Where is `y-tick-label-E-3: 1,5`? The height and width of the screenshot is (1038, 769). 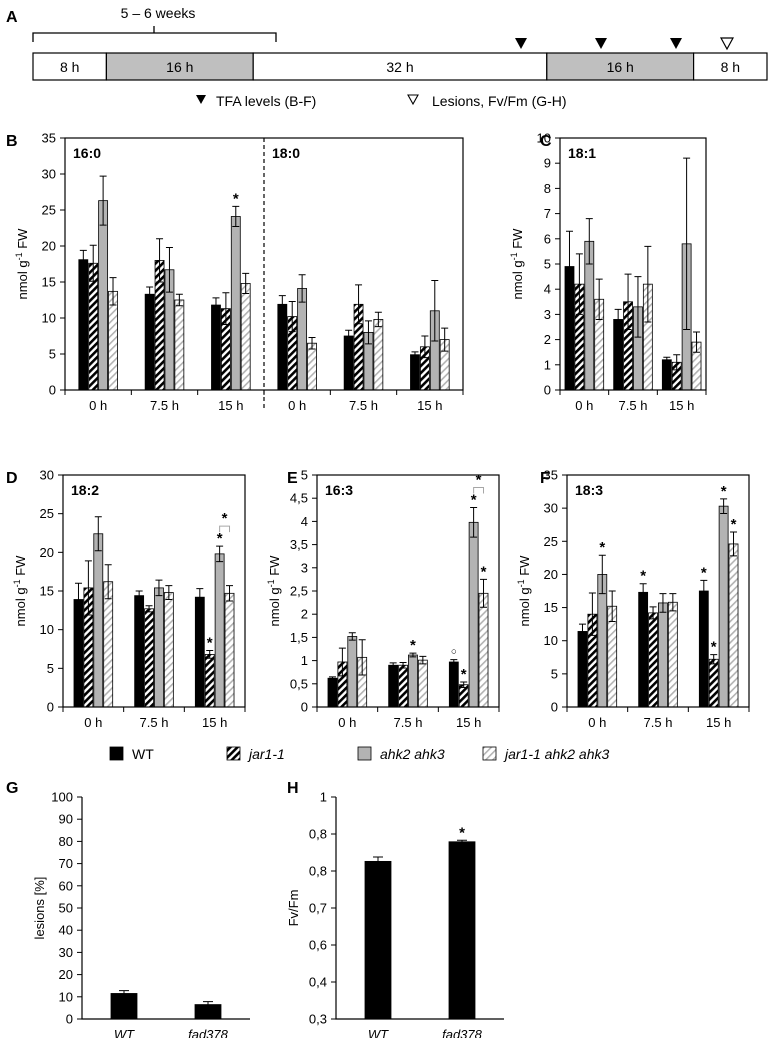
y-tick-label-E-3: 1,5 is located at coordinates (299, 637).